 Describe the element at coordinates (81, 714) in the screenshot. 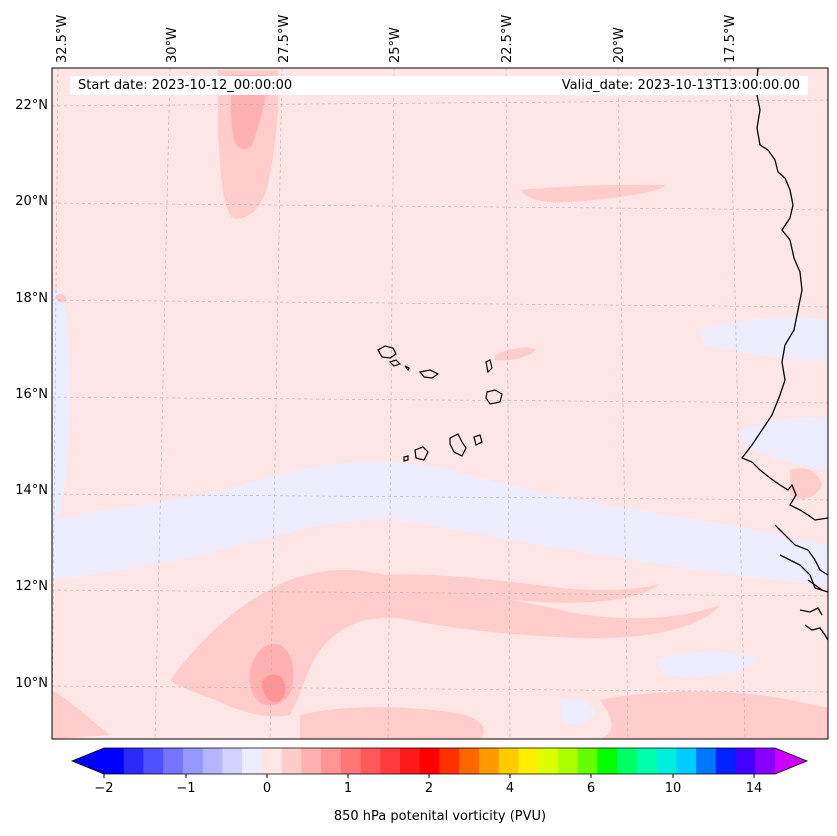

I see `pv-positive-south-left` at that location.